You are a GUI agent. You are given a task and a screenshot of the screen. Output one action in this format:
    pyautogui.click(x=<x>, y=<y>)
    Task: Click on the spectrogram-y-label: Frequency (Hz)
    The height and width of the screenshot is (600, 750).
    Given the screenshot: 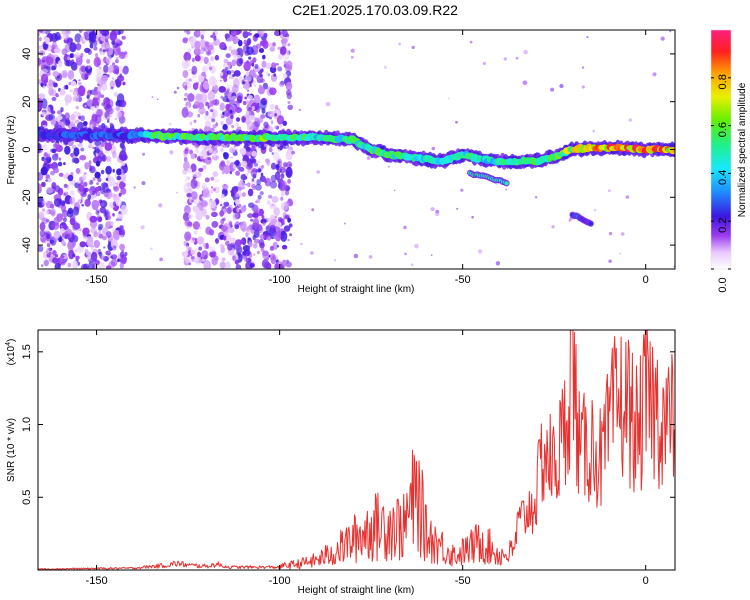 What is the action you would take?
    pyautogui.click(x=11, y=150)
    